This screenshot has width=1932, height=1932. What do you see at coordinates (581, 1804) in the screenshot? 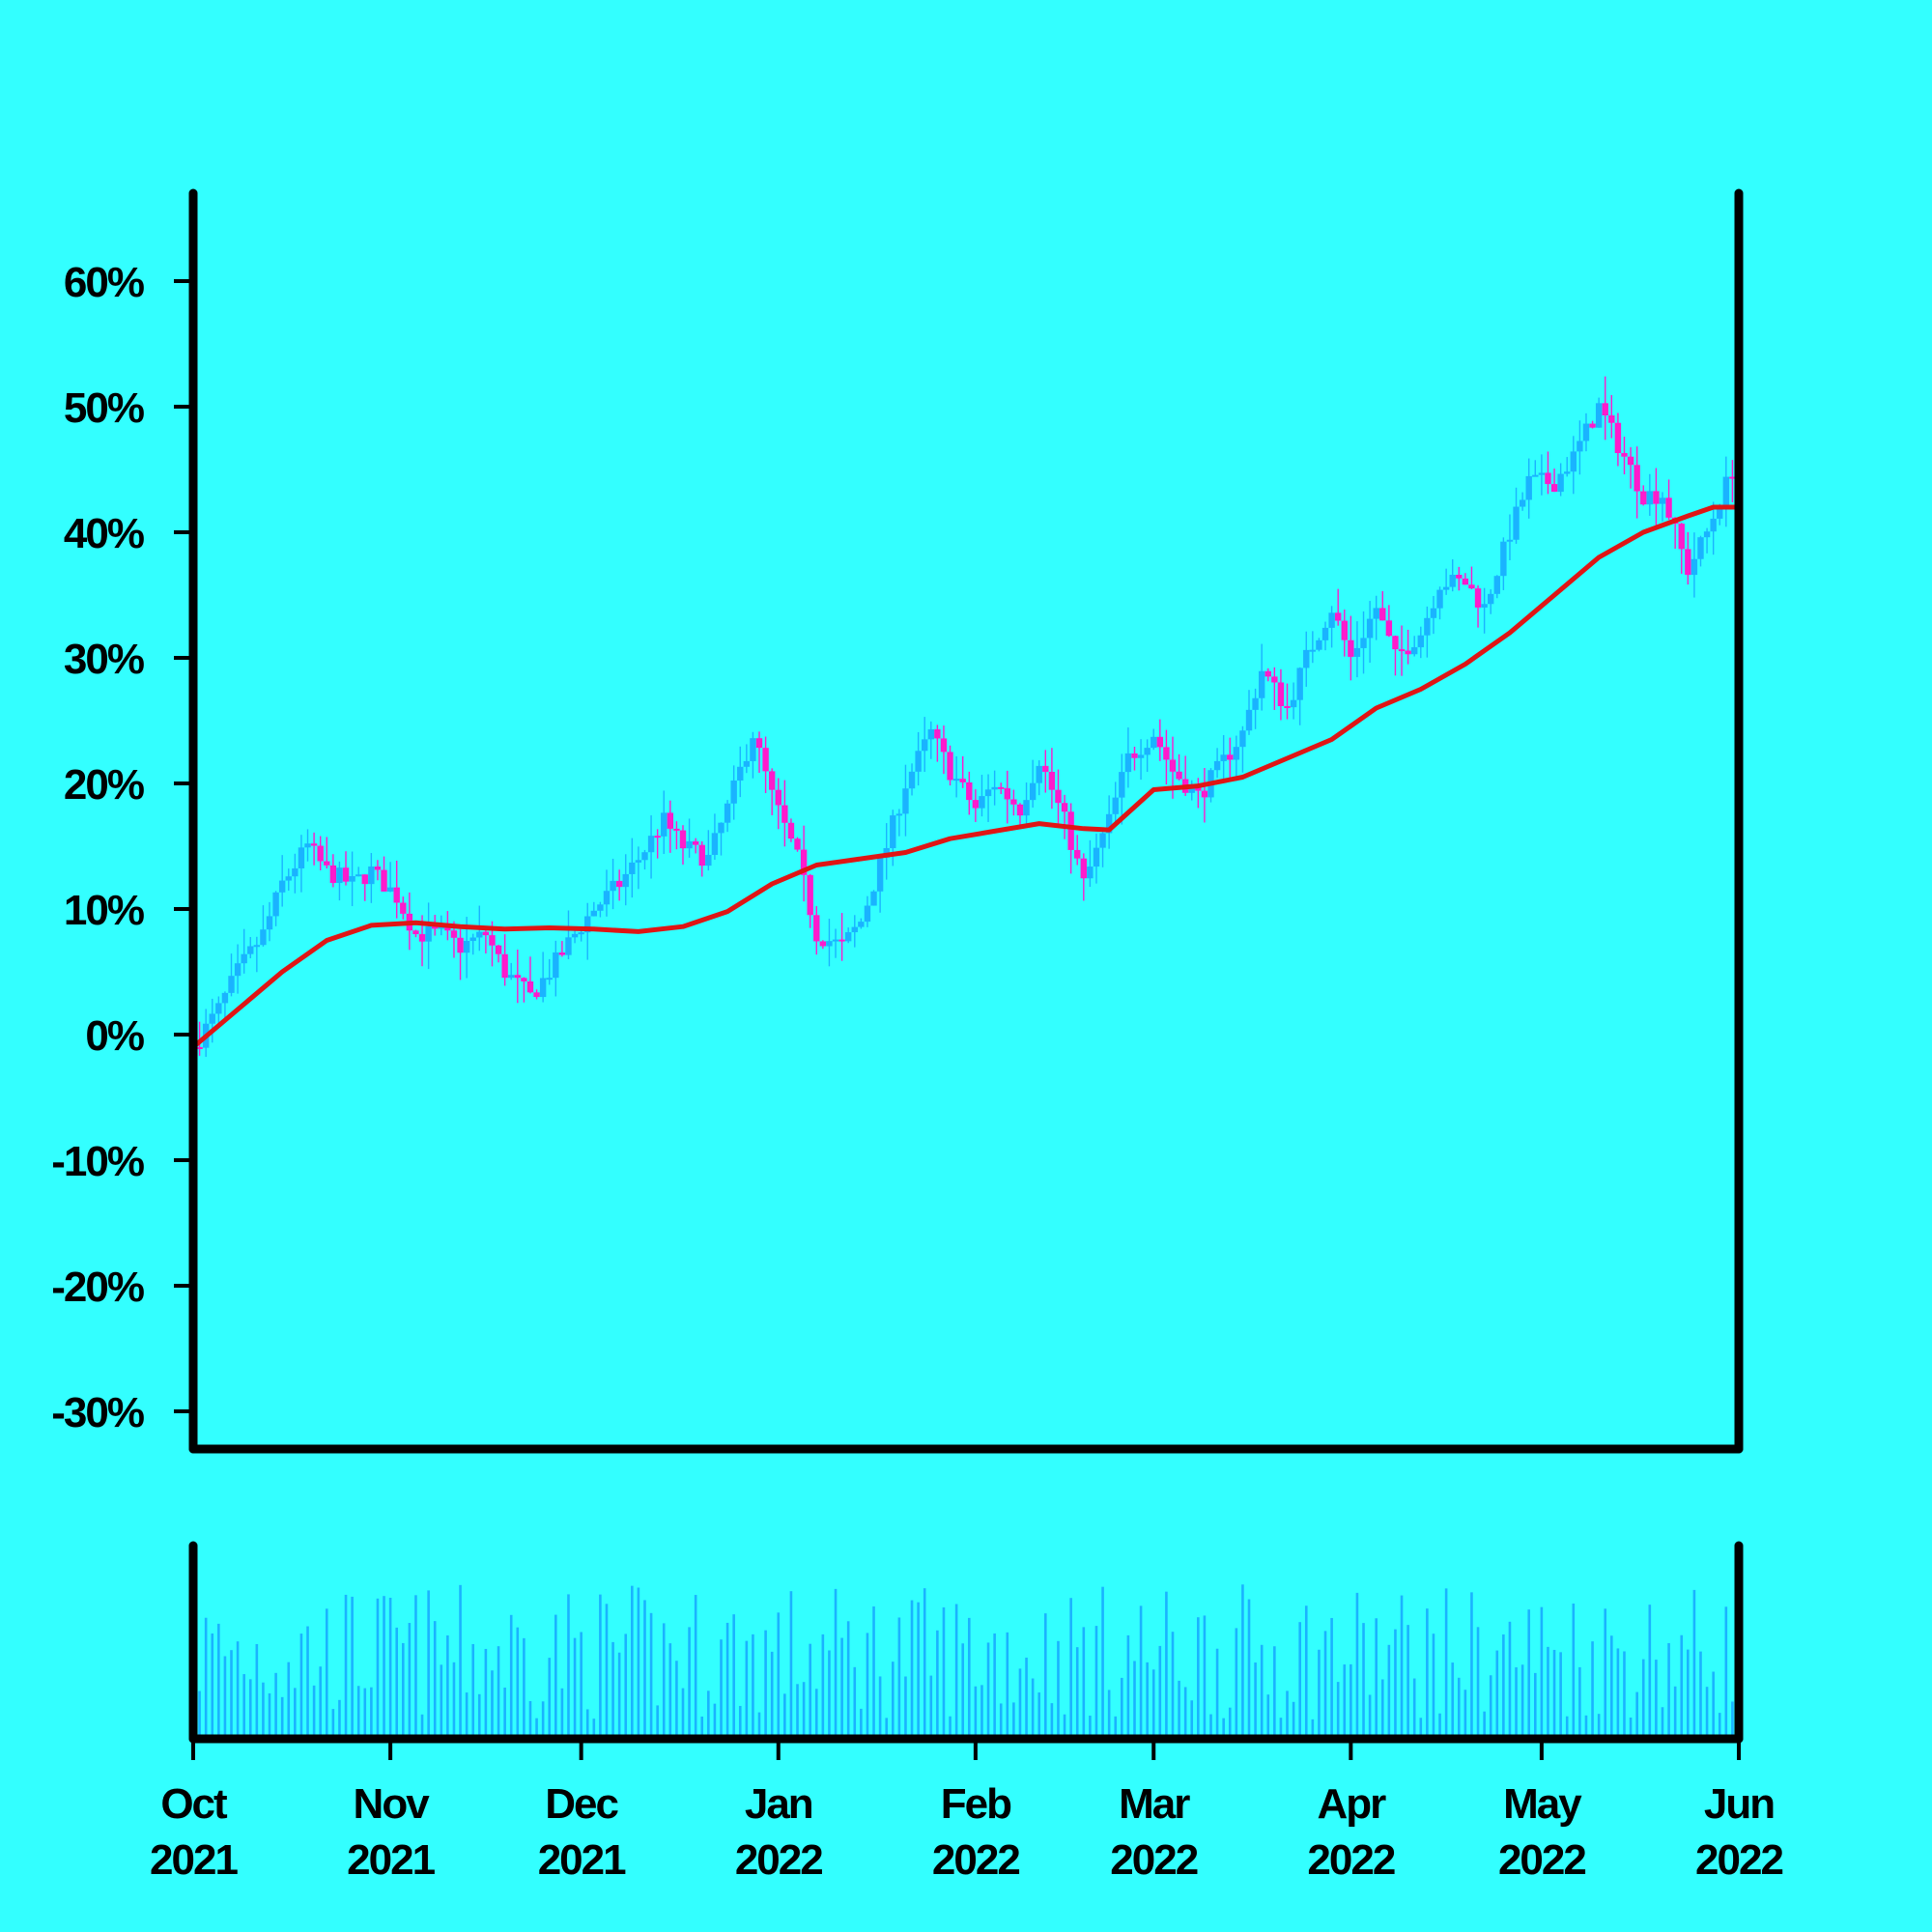
I see `x-tick-month: Dec` at bounding box center [581, 1804].